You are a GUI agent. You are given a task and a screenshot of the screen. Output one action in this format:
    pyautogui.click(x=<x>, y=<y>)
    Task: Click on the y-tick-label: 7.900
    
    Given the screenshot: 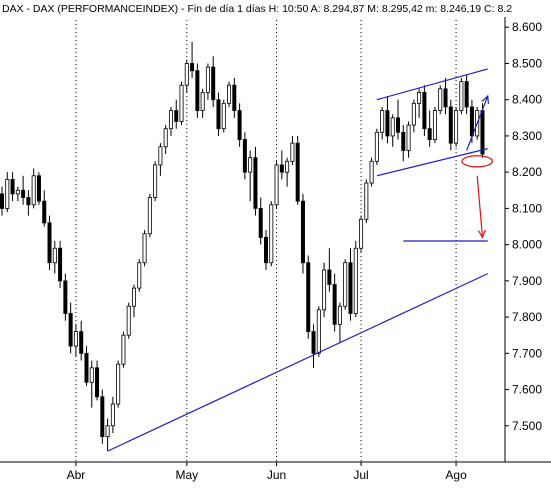 What is the action you would take?
    pyautogui.click(x=527, y=281)
    